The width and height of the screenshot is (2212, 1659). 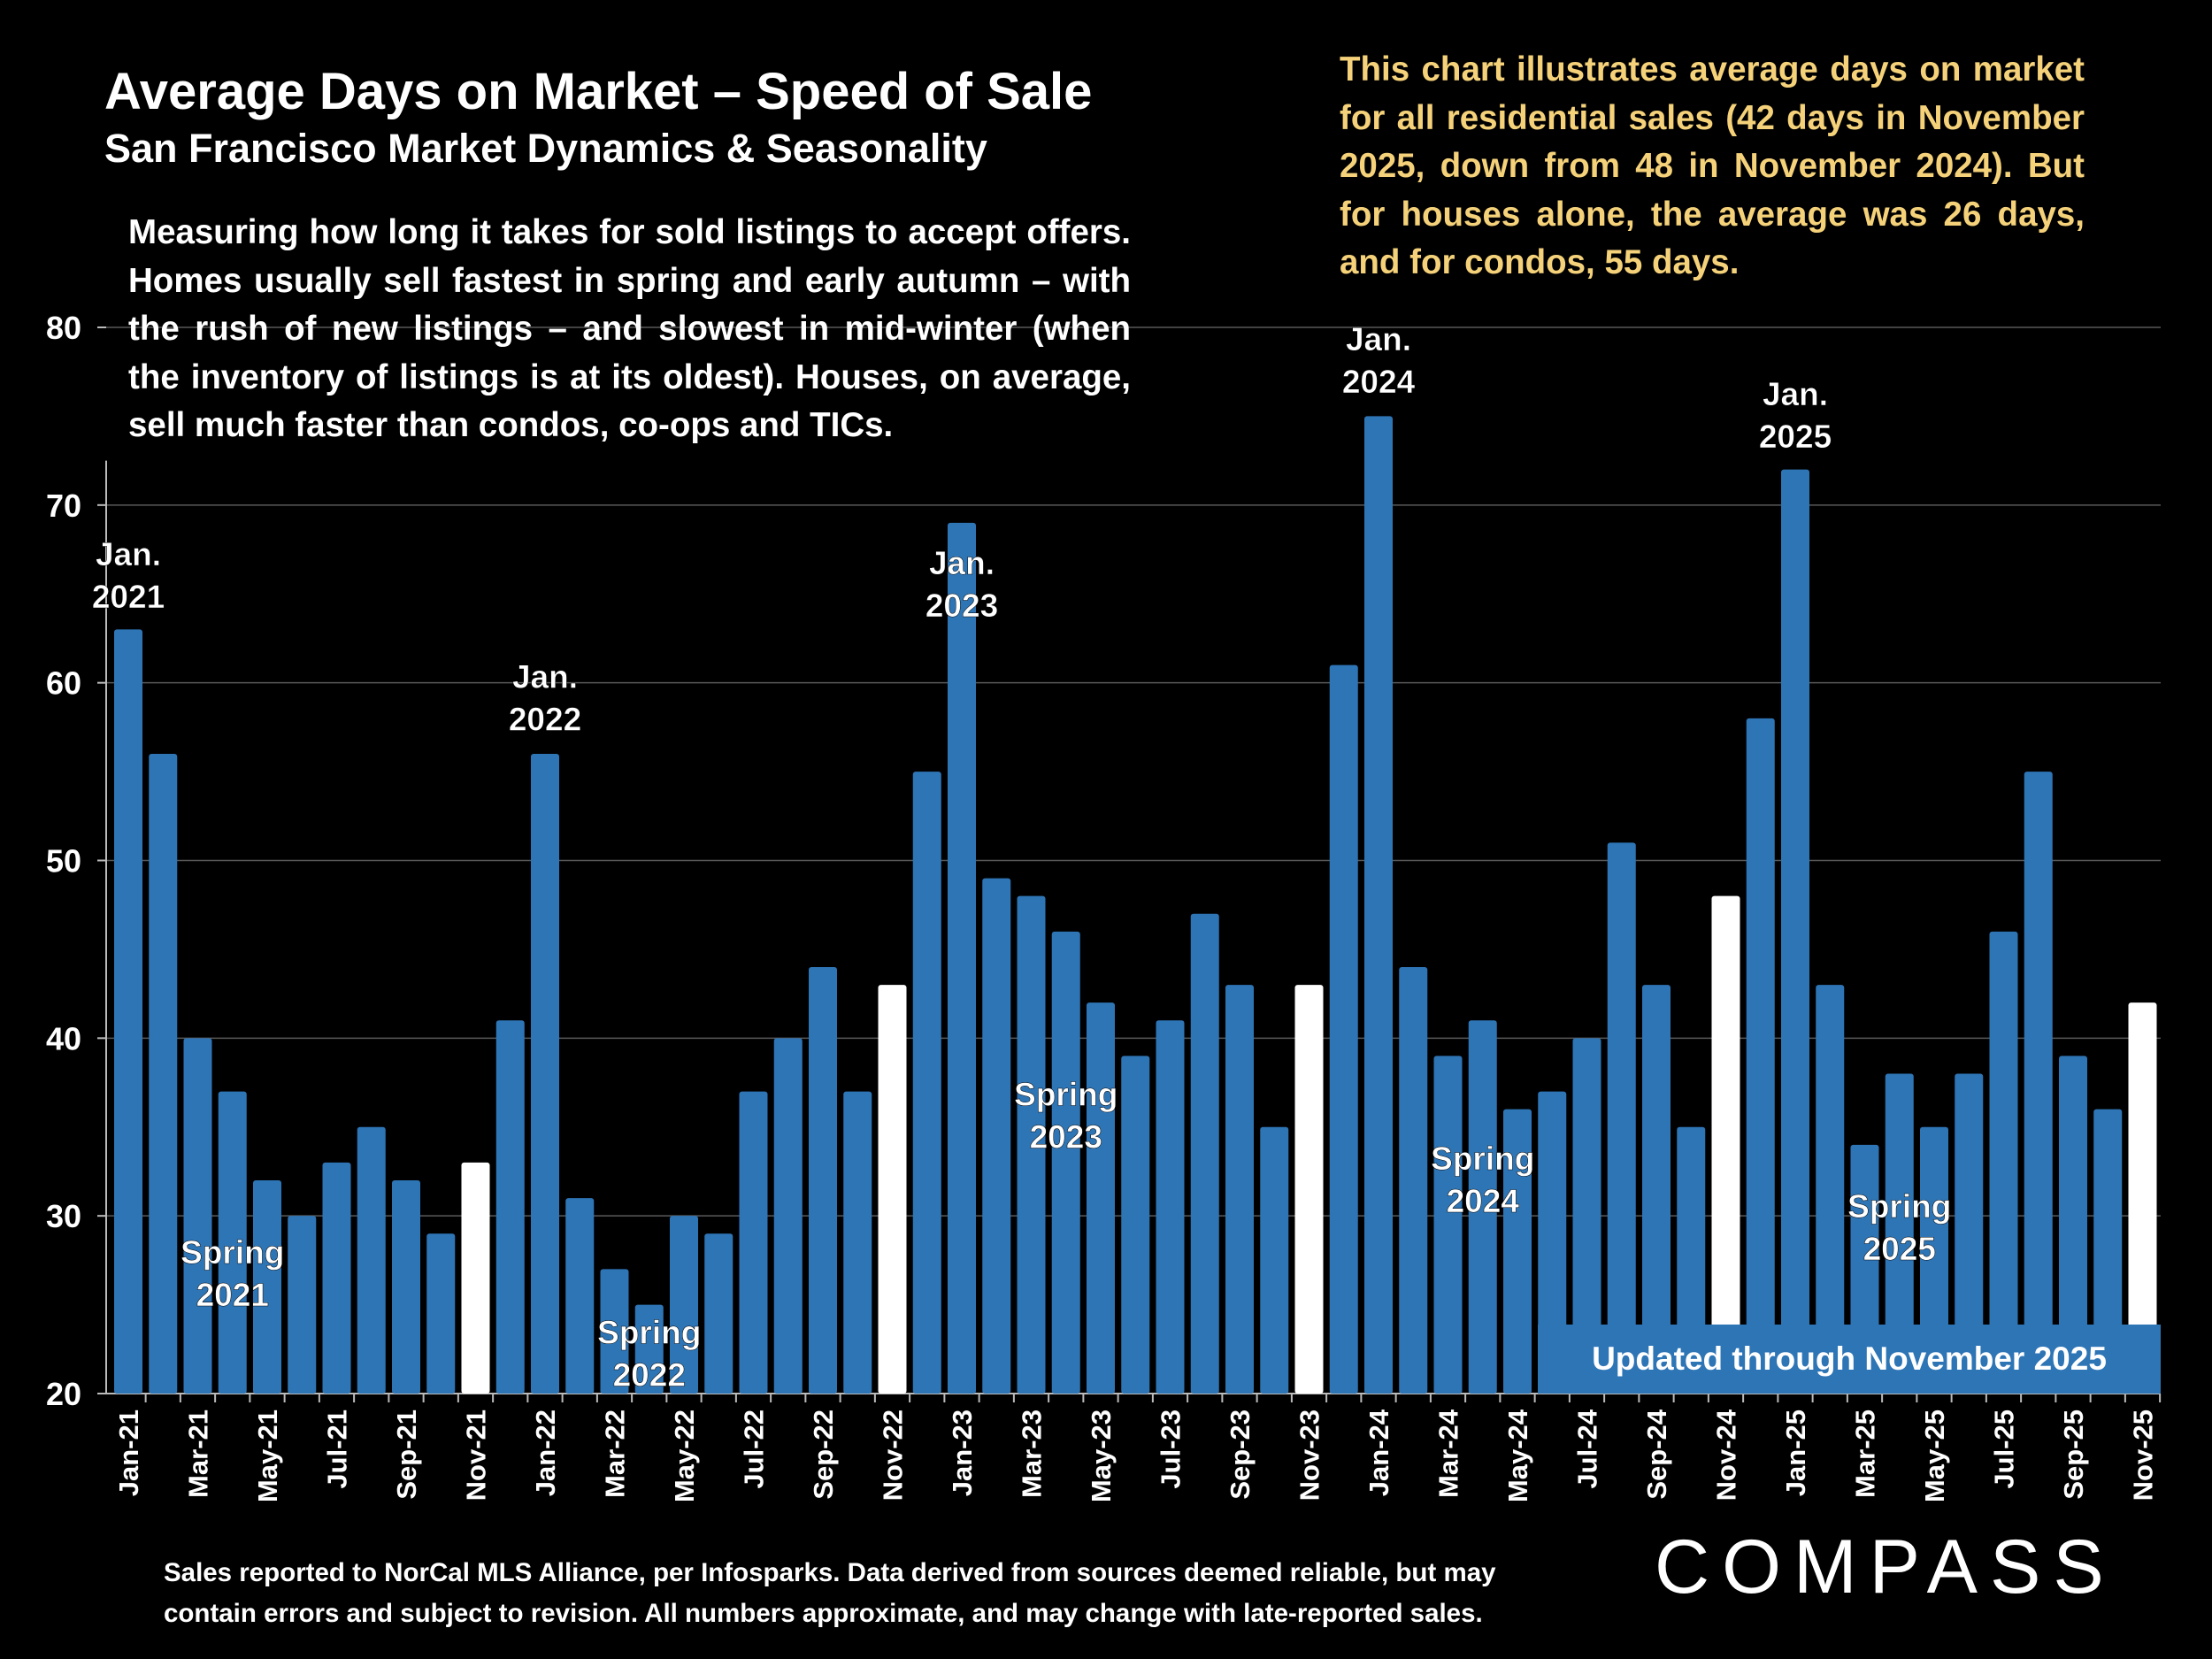 I want to click on x-tick-label: Mar-22, so click(x=616, y=1454).